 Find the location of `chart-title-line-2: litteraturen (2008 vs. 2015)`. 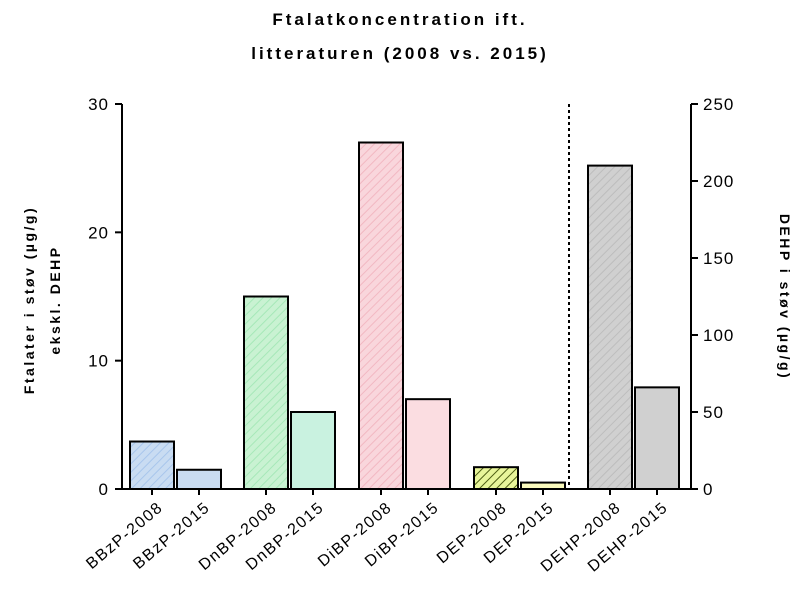

chart-title-line-2: litteraturen (2008 vs. 2015) is located at coordinates (400, 53).